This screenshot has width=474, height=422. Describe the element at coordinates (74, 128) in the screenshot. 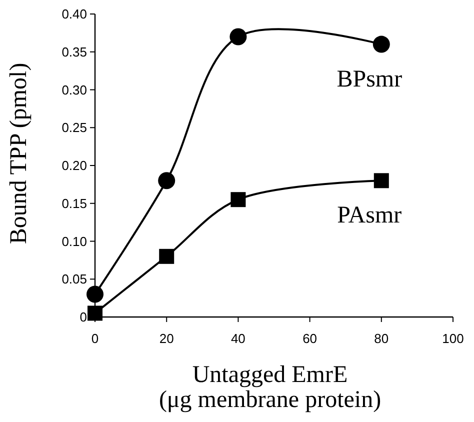

I see `y-tick-label: 0.25` at that location.